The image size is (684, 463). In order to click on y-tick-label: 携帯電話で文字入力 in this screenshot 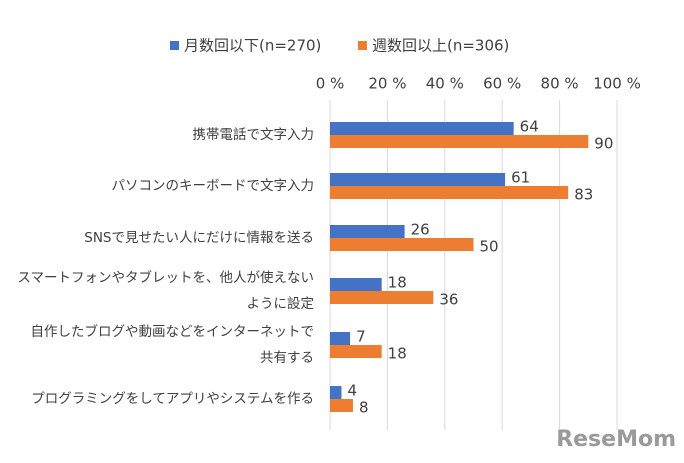, I will do `click(253, 135)`.